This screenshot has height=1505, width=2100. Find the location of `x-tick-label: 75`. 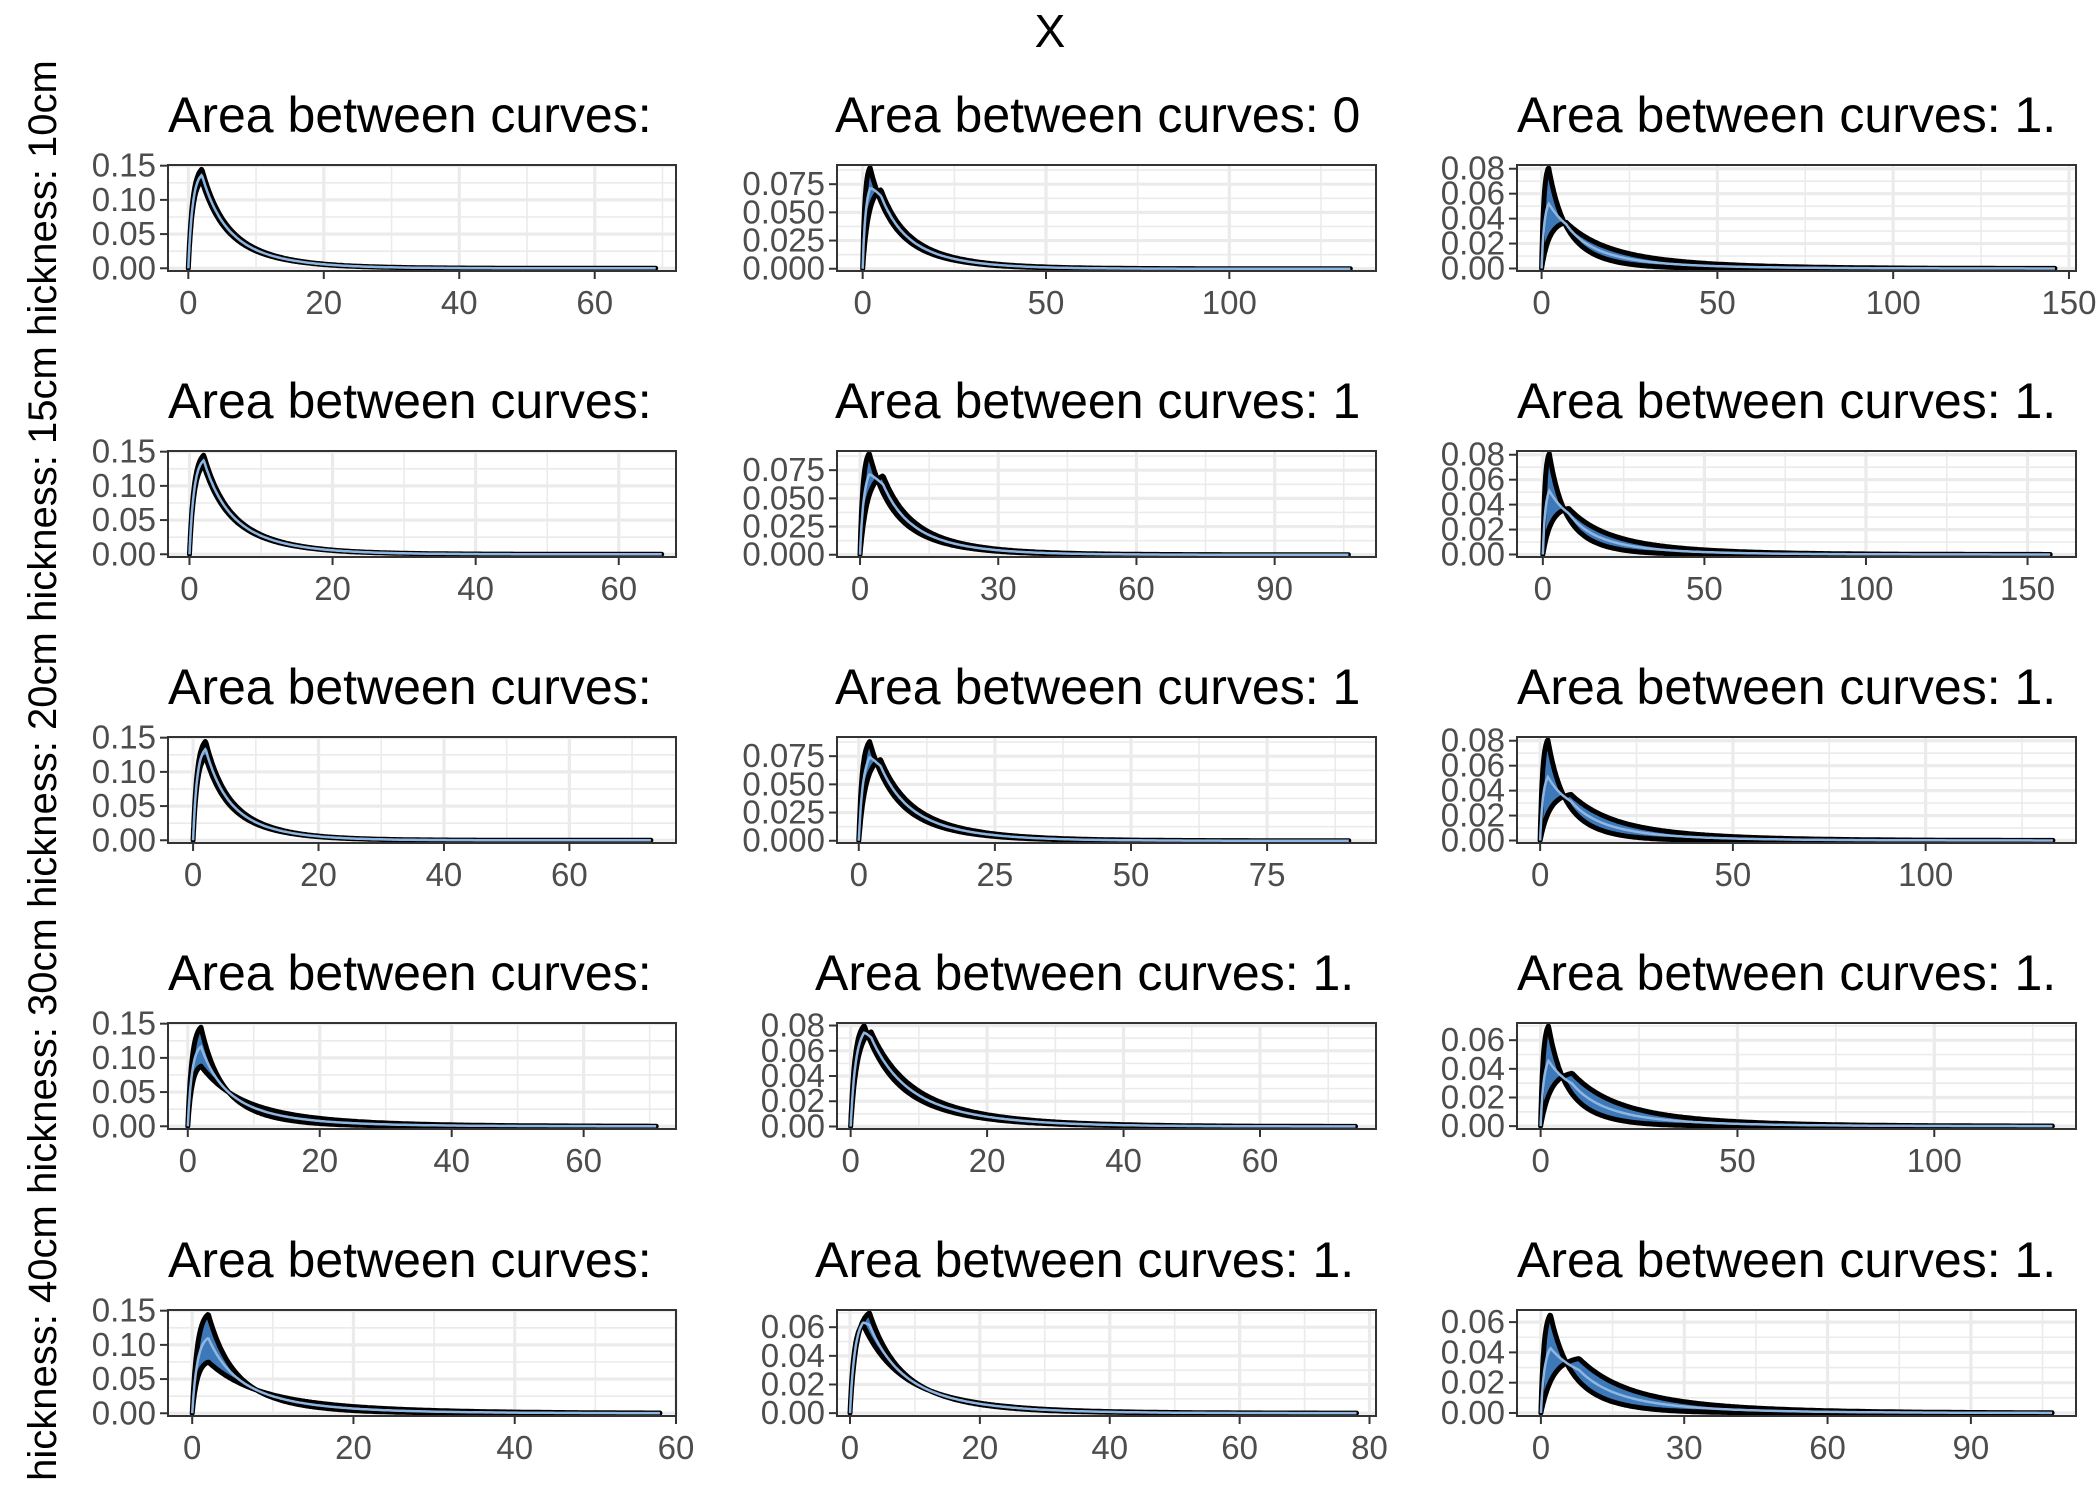

x-tick-label: 75 is located at coordinates (1267, 874).